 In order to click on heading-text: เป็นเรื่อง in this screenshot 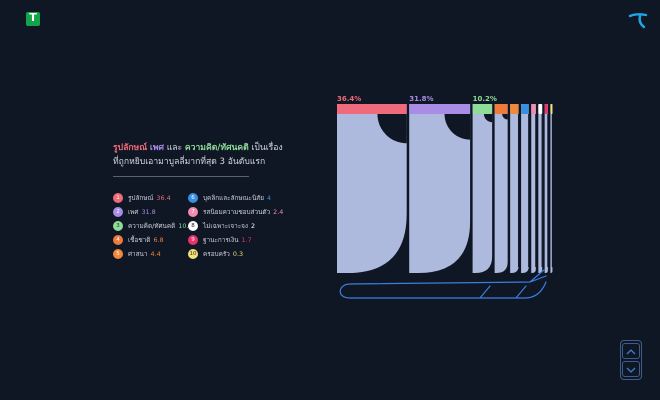, I will do `click(267, 148)`.